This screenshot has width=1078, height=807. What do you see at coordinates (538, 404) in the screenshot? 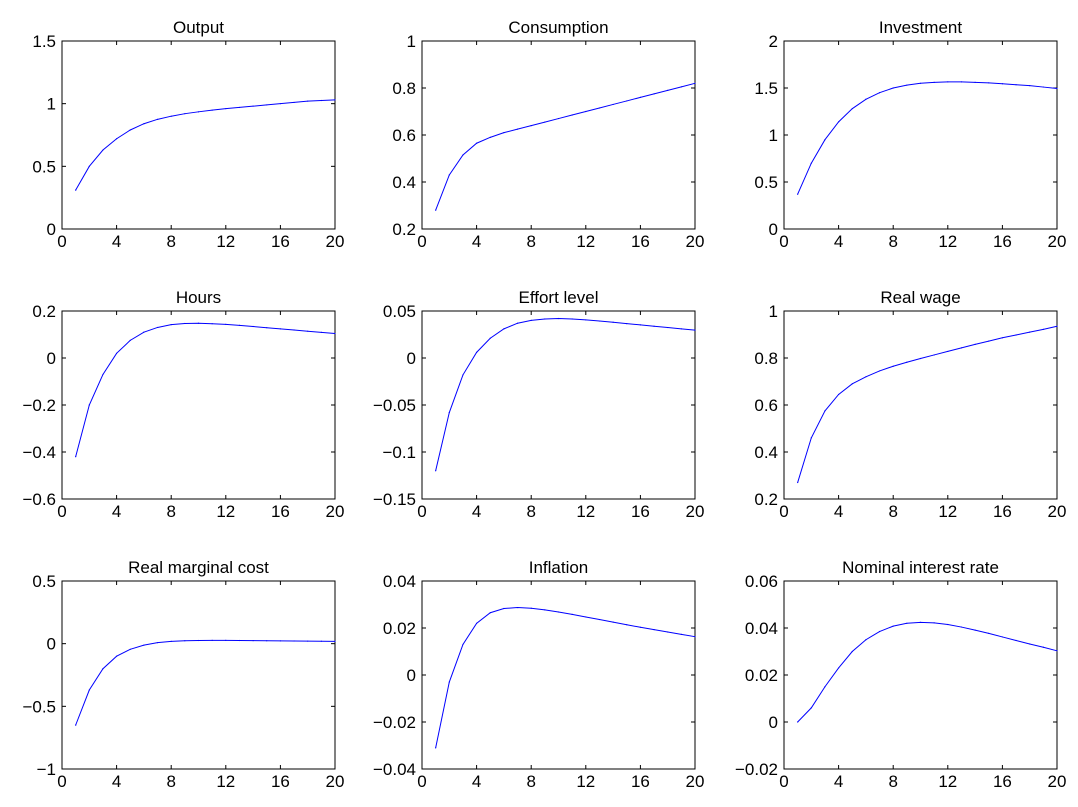
I see `subplot-5: Effort level 0 4 8 12 16 20 −0.15 −0.1 −0.05 0 0.05` at bounding box center [538, 404].